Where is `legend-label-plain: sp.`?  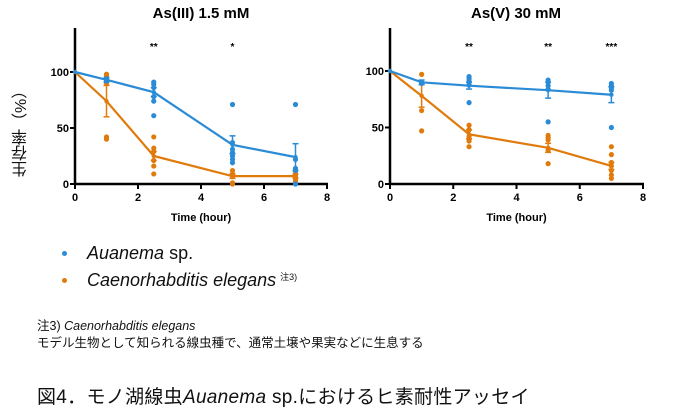 legend-label-plain: sp. is located at coordinates (179, 253).